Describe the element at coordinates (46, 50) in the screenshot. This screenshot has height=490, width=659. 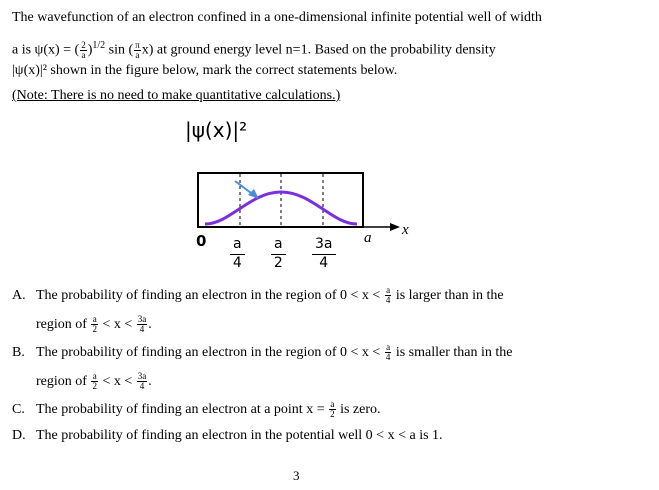
I see `text: a is ψ(x) = (` at that location.